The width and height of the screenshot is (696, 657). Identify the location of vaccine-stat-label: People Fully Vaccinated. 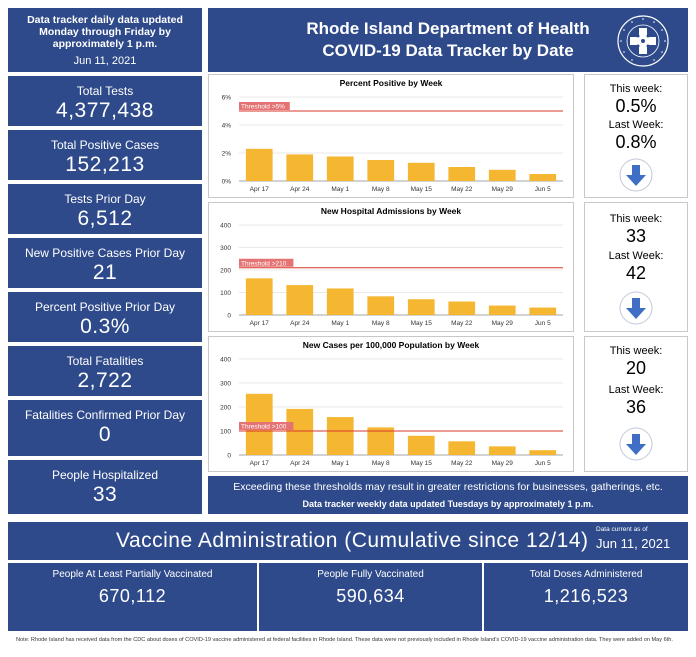
(370, 574).